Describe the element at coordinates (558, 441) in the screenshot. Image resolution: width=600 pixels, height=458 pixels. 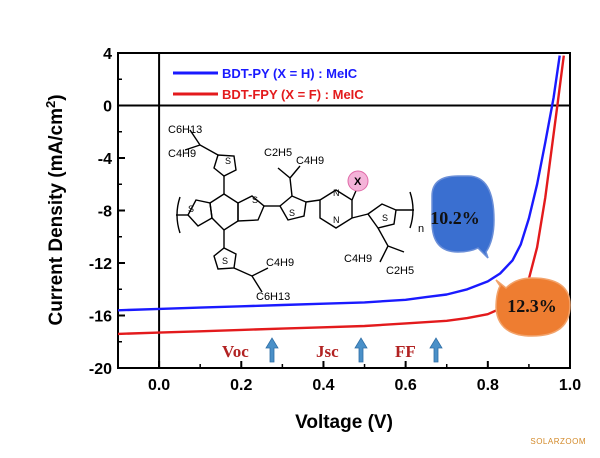
I see `watermark-text: SOLARZOOM` at that location.